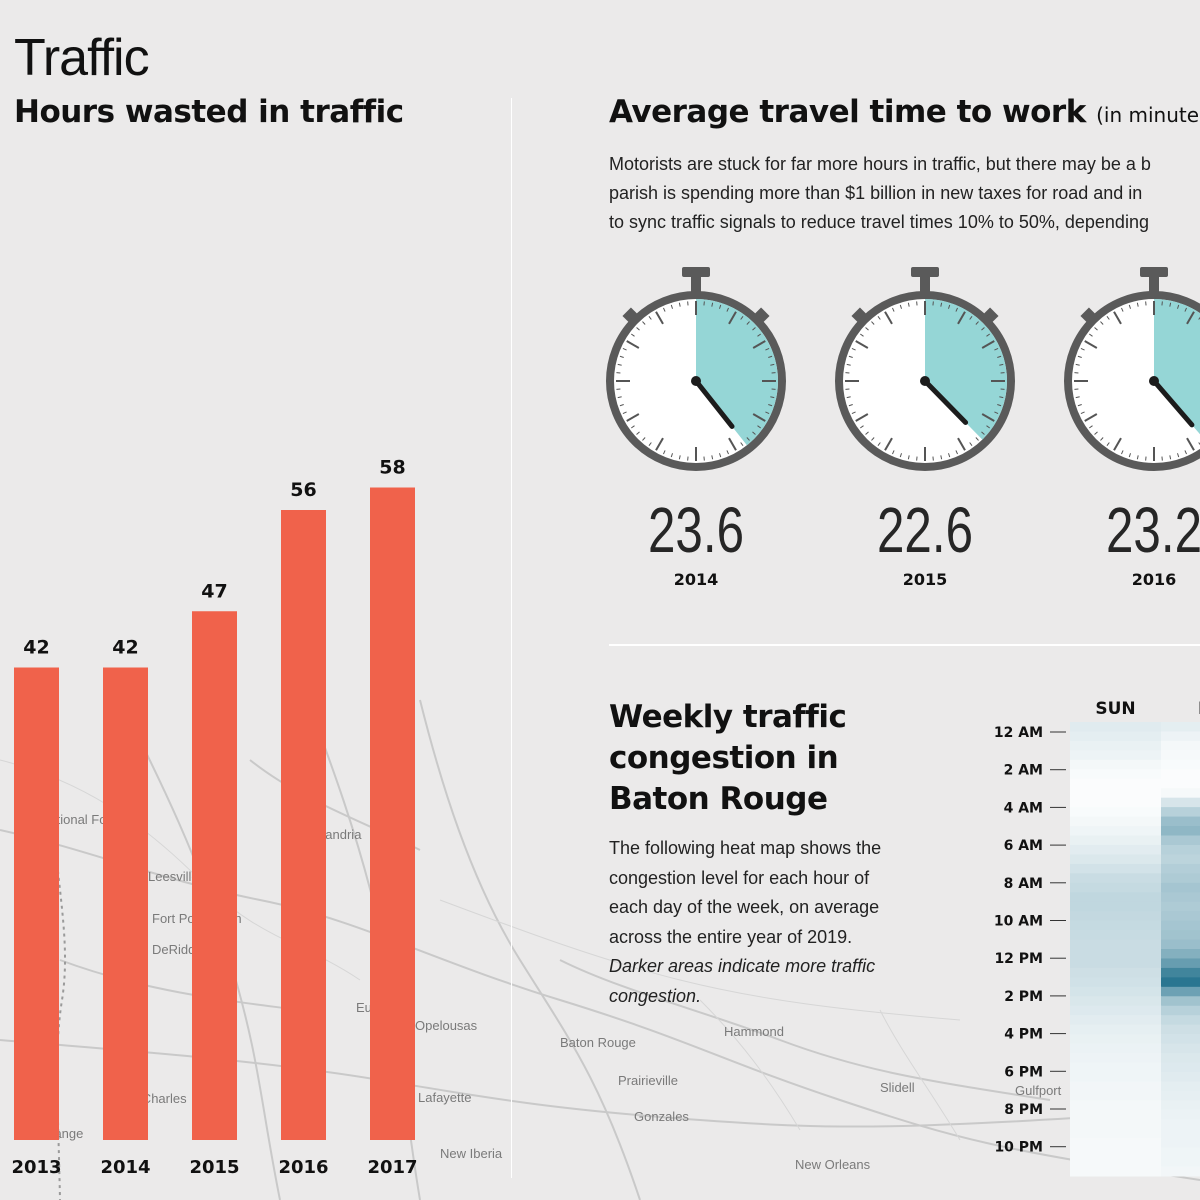  What do you see at coordinates (471, 1153) in the screenshot?
I see `map-label-new-iberia: New Iberia` at bounding box center [471, 1153].